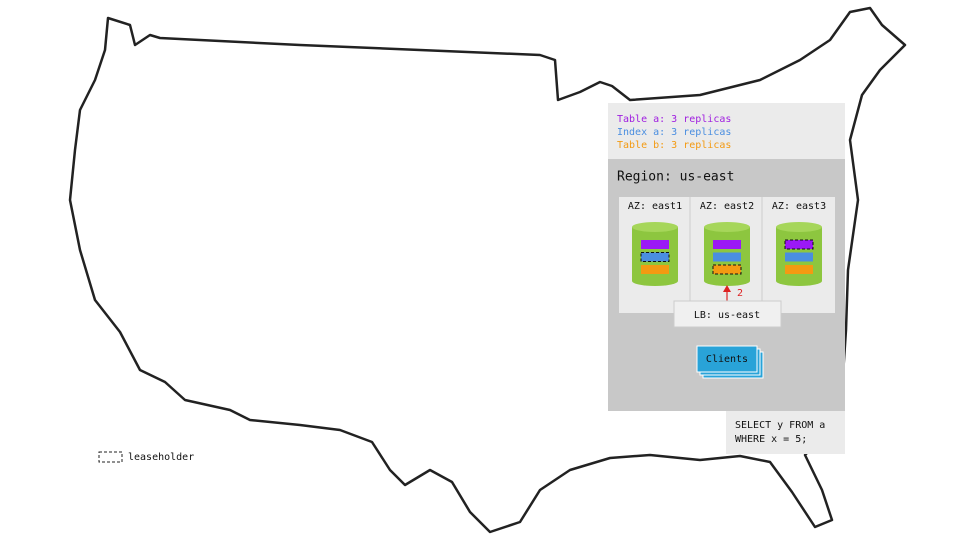 The image size is (960, 540). What do you see at coordinates (799, 206) in the screenshot?
I see `zone-label: AZ: east3` at bounding box center [799, 206].